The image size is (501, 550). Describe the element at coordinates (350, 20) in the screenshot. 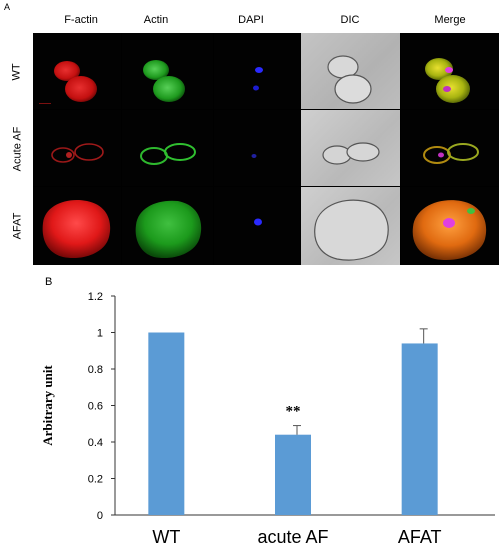

I see `column-header-dic: DIC` at that location.